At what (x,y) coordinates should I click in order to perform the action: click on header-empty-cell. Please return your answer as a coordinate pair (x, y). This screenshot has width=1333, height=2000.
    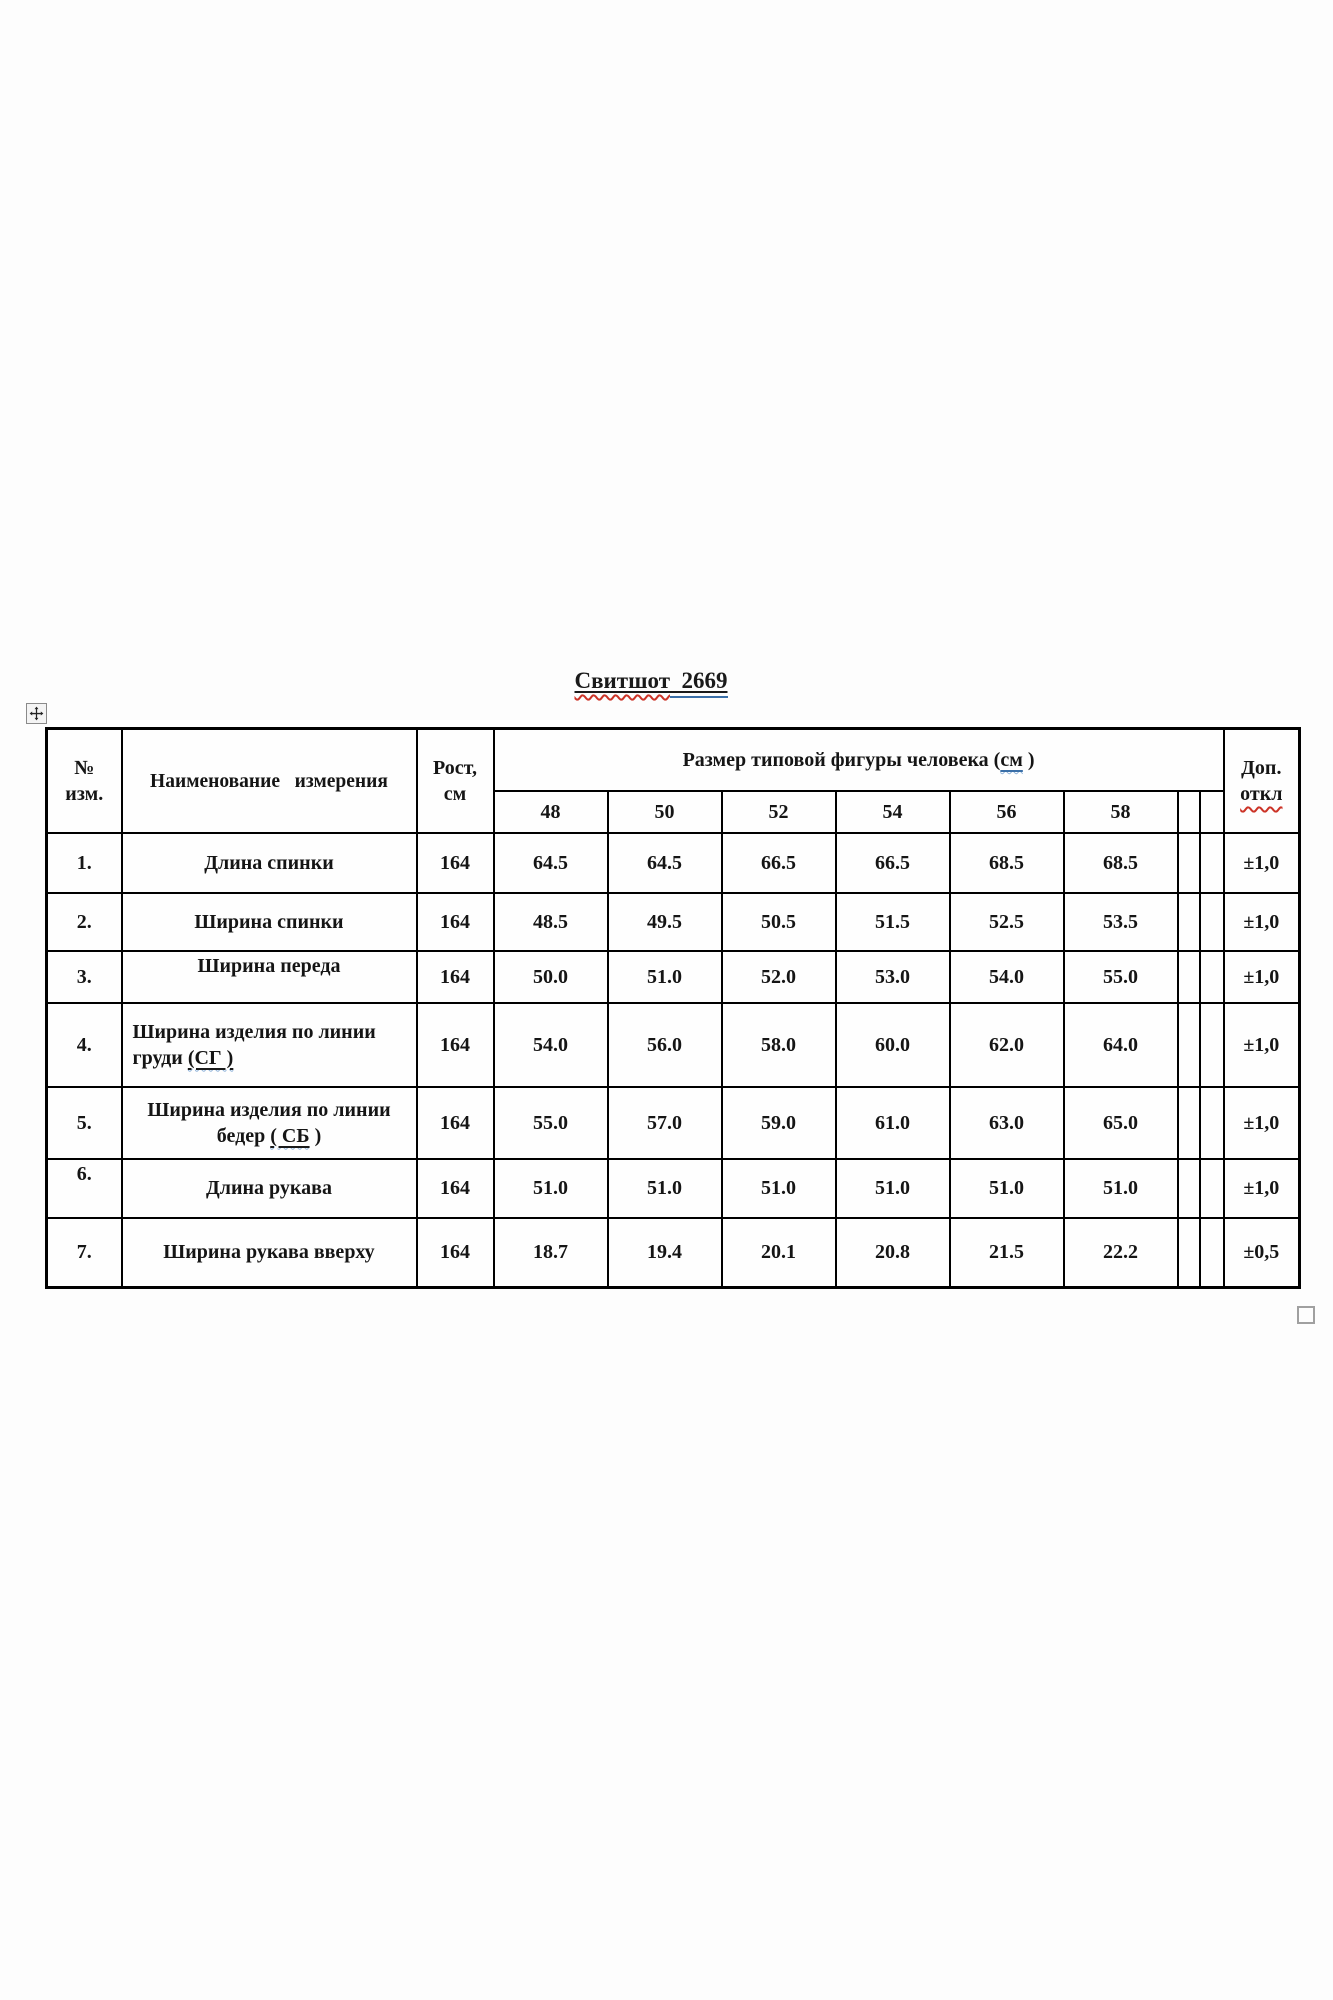
    Looking at the image, I should click on (1188, 811).